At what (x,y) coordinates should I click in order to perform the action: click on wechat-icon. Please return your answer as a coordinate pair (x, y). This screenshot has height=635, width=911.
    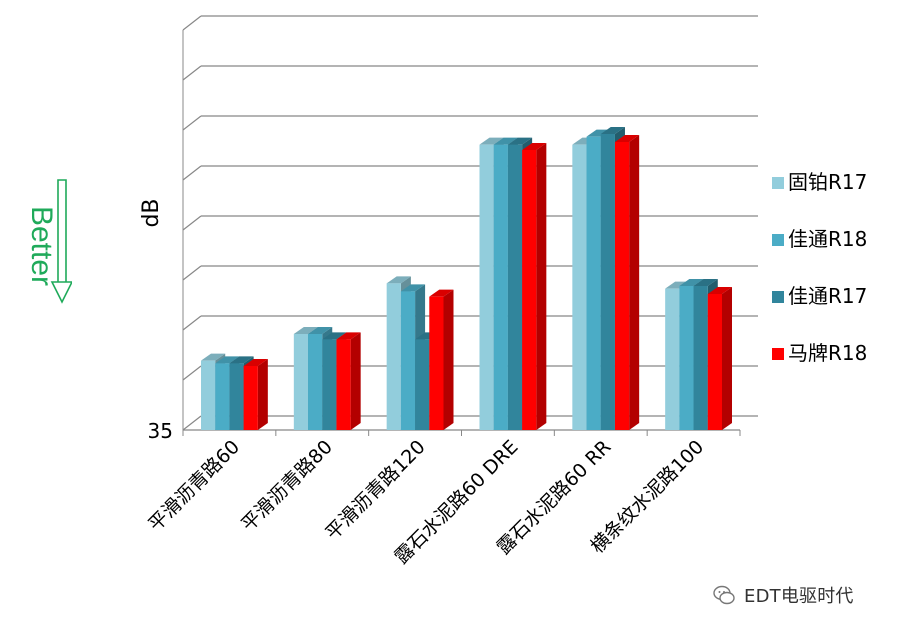
    Looking at the image, I should click on (724, 595).